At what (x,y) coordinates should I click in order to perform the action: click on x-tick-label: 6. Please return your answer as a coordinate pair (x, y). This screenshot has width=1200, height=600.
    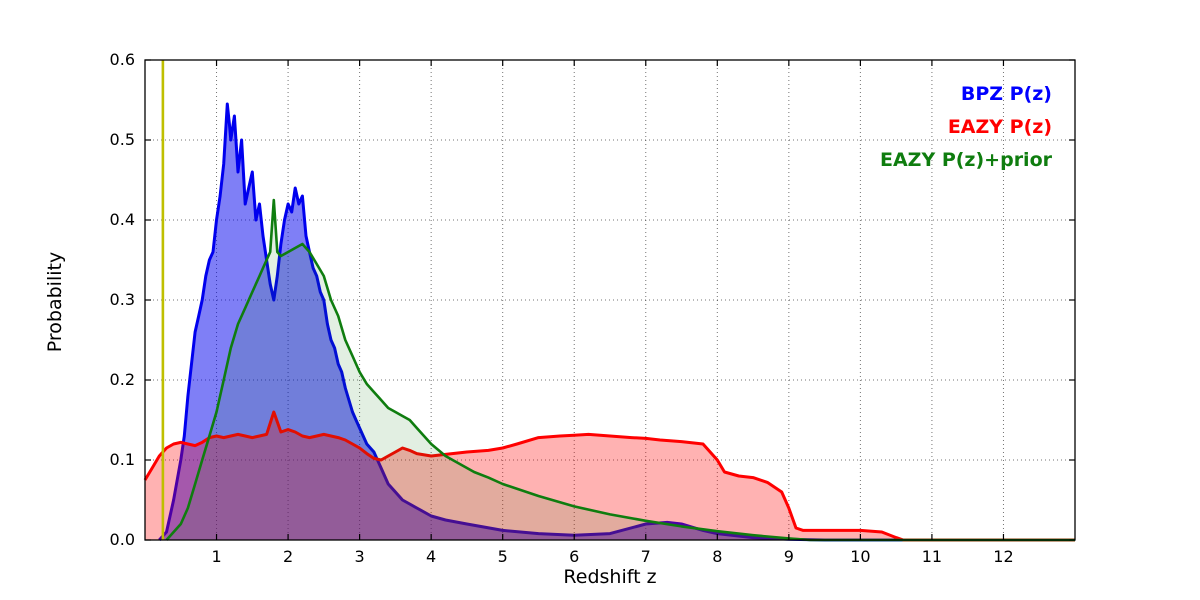
    Looking at the image, I should click on (574, 556).